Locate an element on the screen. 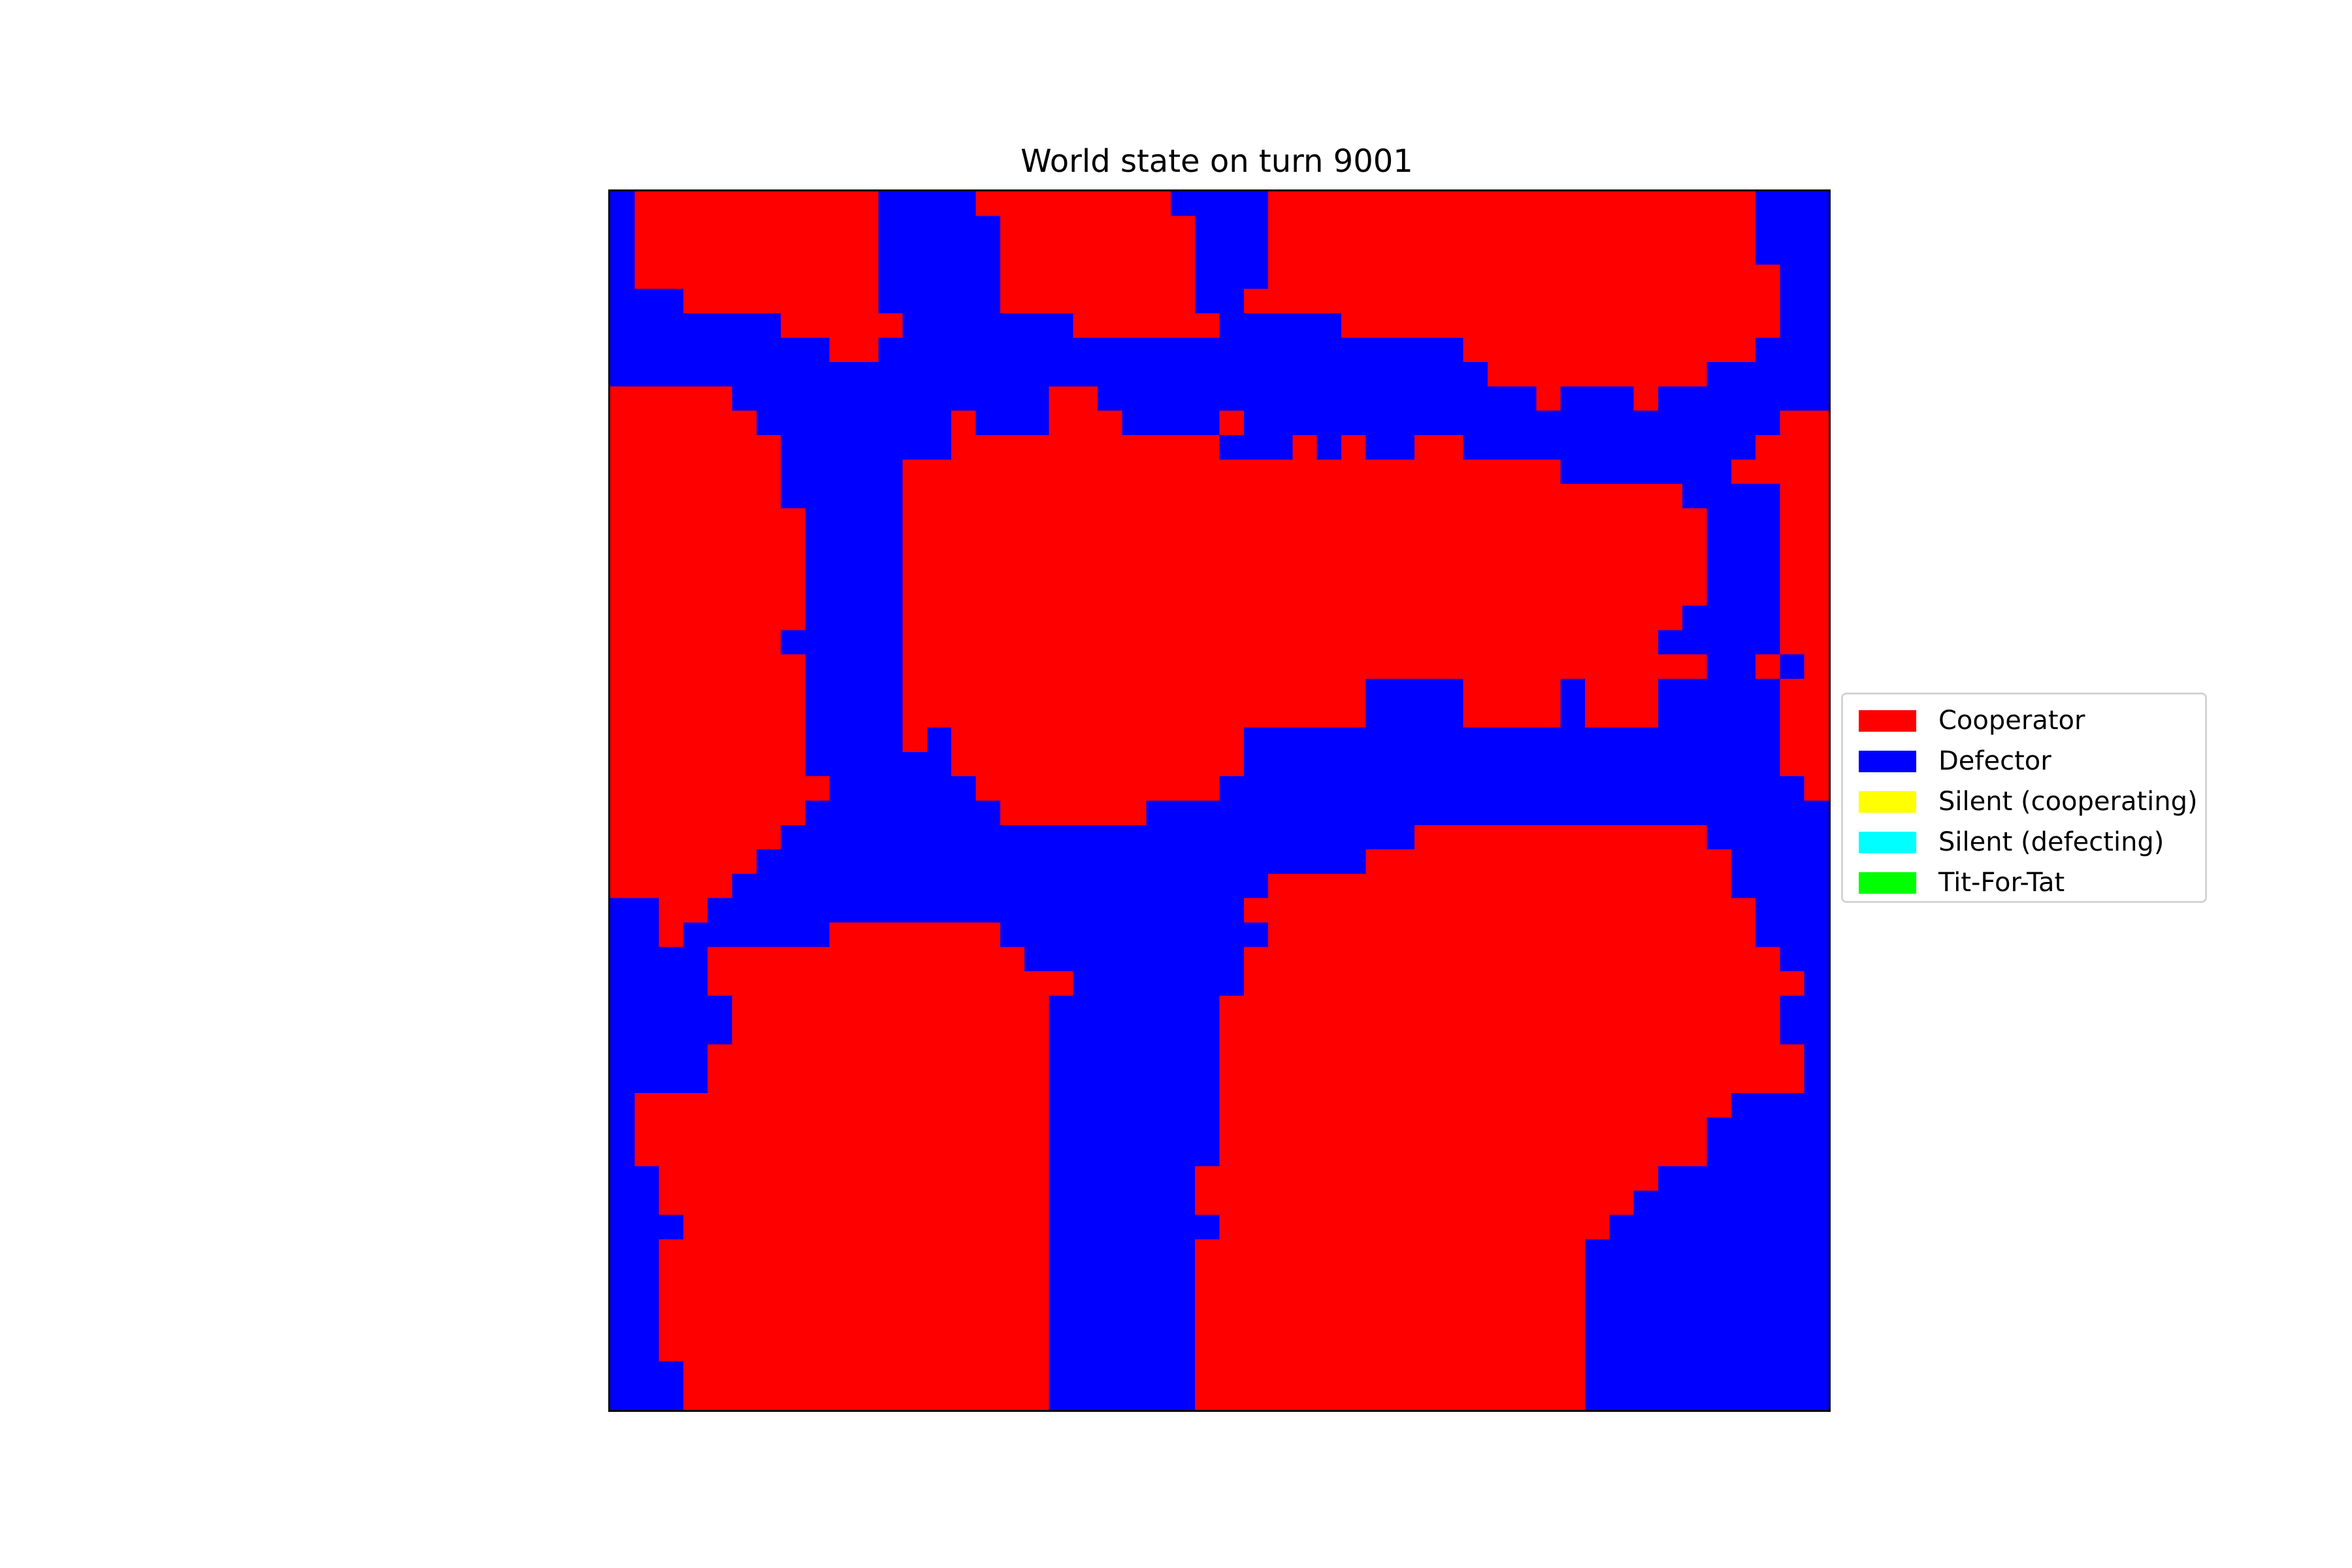  legend-item: Silent (cooperating) is located at coordinates (2028, 802).